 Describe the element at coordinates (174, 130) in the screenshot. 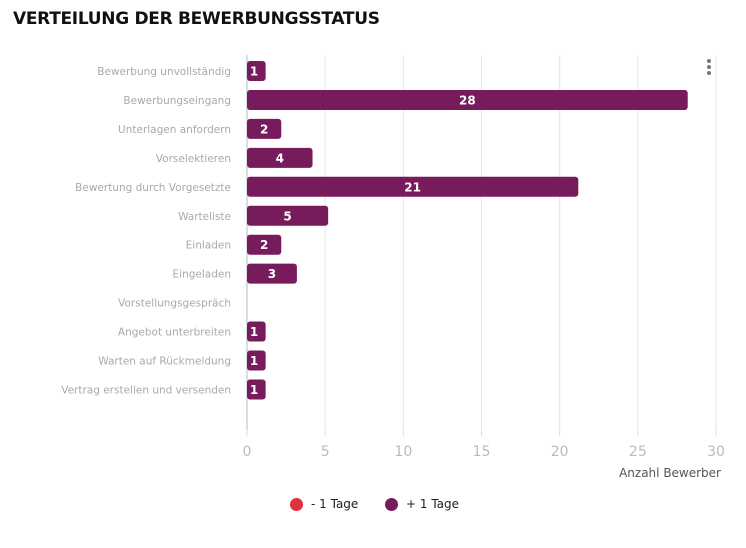

I see `category-label: Unterlagen anfordern` at that location.